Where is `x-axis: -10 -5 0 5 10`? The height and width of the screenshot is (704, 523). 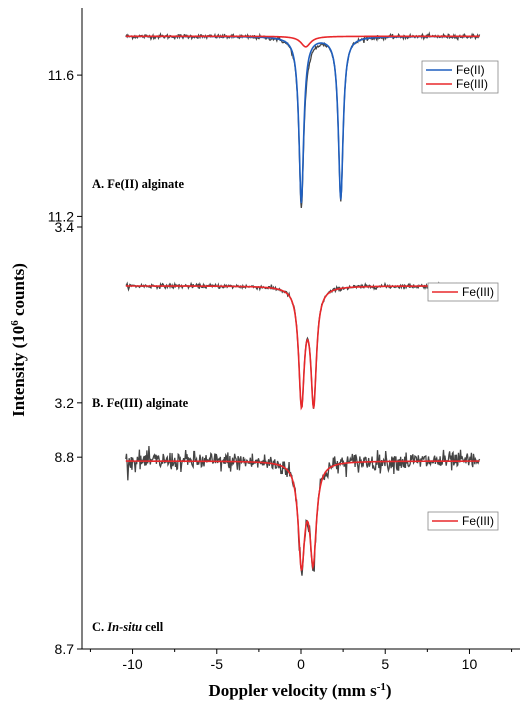 x-axis: -10 -5 0 5 10 is located at coordinates (301, 660).